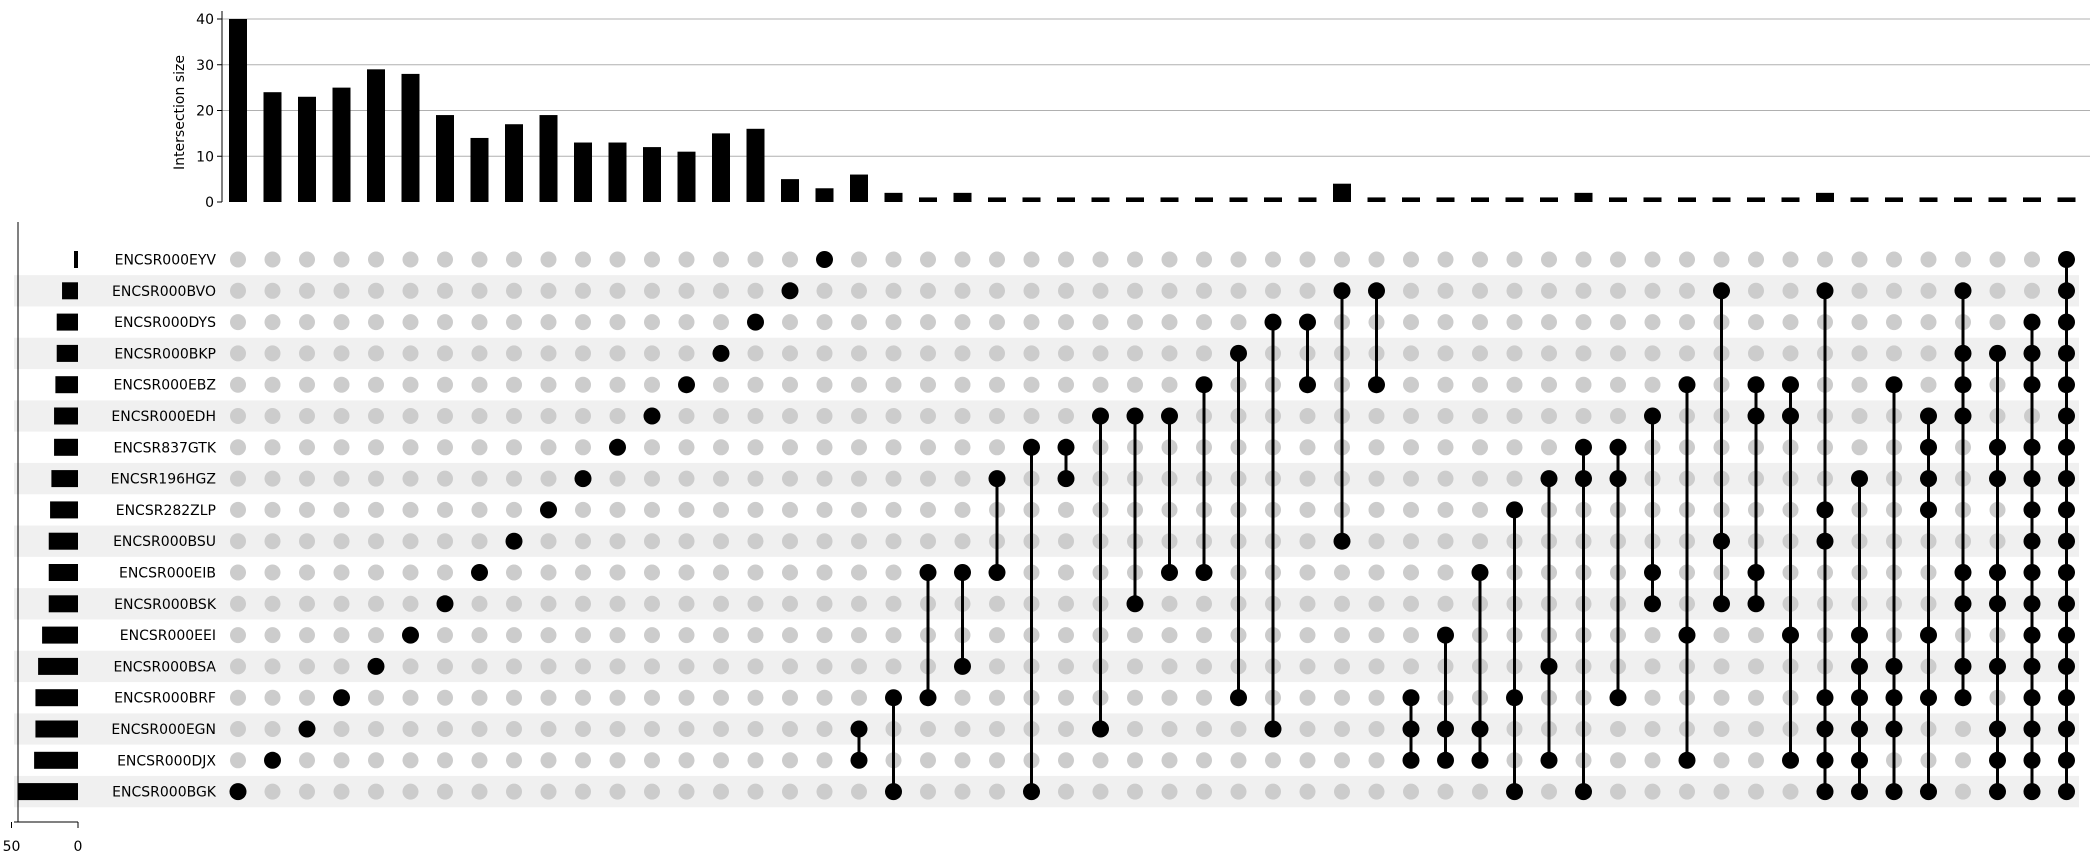 Image resolution: width=2090 pixels, height=865 pixels. What do you see at coordinates (166, 761) in the screenshot?
I see `set-label: ENCSR000DJX` at bounding box center [166, 761].